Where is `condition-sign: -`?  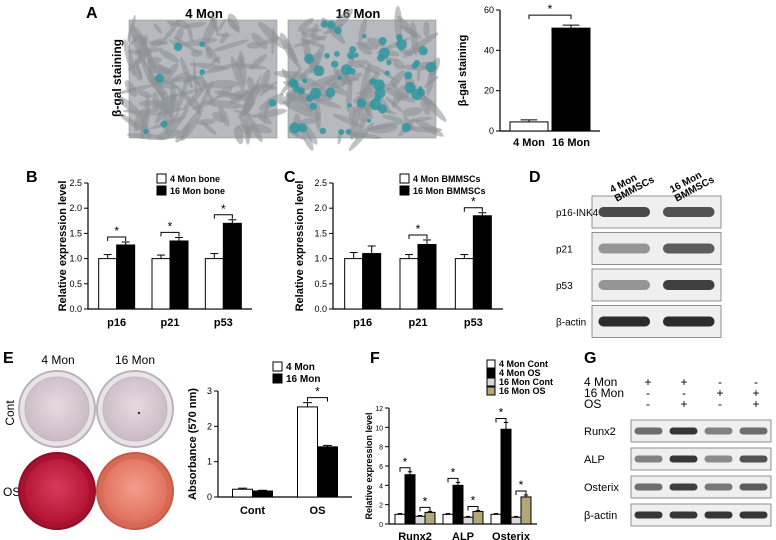 condition-sign: - is located at coordinates (720, 382).